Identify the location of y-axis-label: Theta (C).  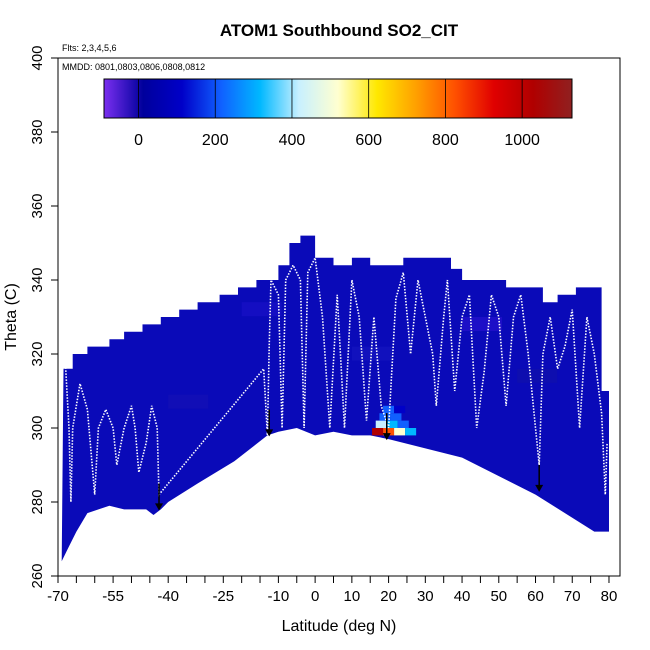
(11, 317).